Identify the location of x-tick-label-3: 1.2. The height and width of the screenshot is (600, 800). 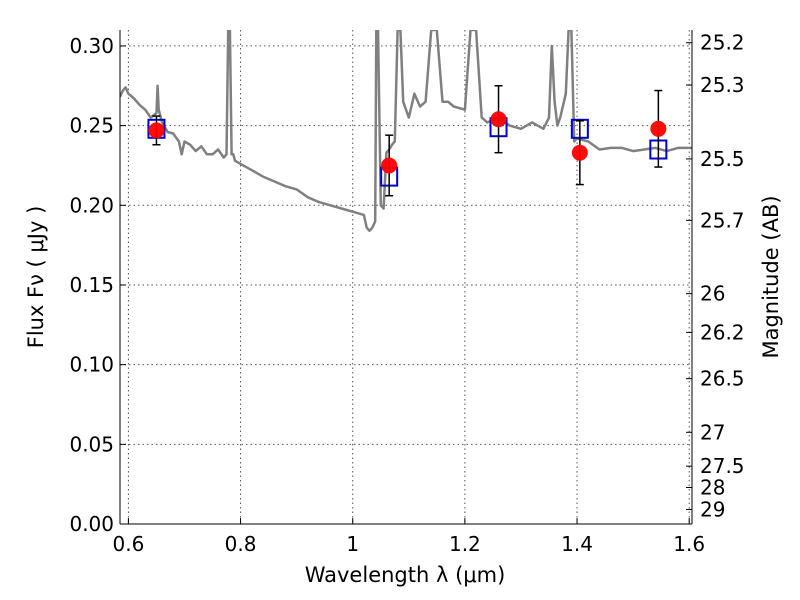
(465, 544).